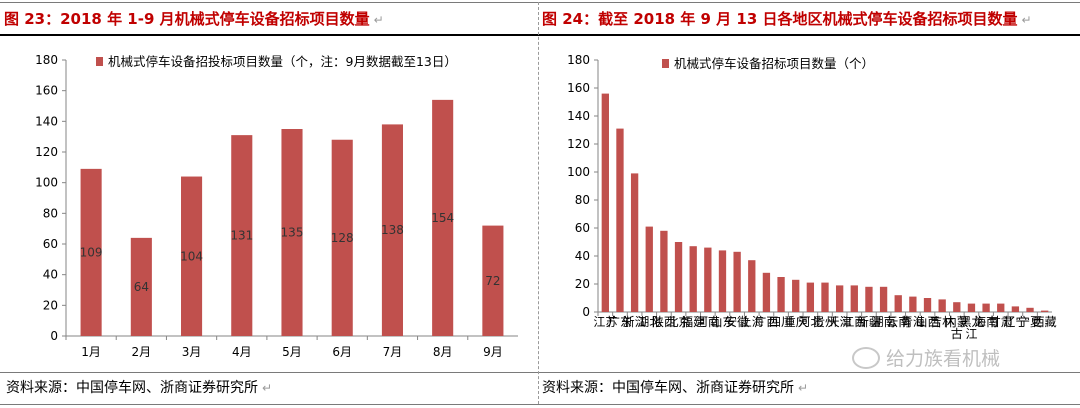 Image resolution: width=1080 pixels, height=408 pixels. What do you see at coordinates (796, 322) in the screenshot?
I see `right-x-tick-label: 重庆` at bounding box center [796, 322].